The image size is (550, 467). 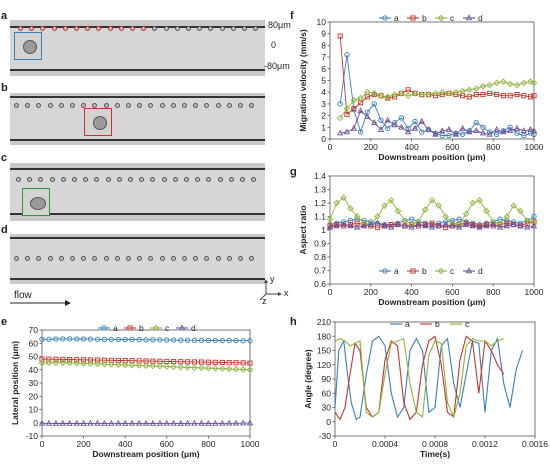 I want to click on series-c, so click(x=146, y=366).